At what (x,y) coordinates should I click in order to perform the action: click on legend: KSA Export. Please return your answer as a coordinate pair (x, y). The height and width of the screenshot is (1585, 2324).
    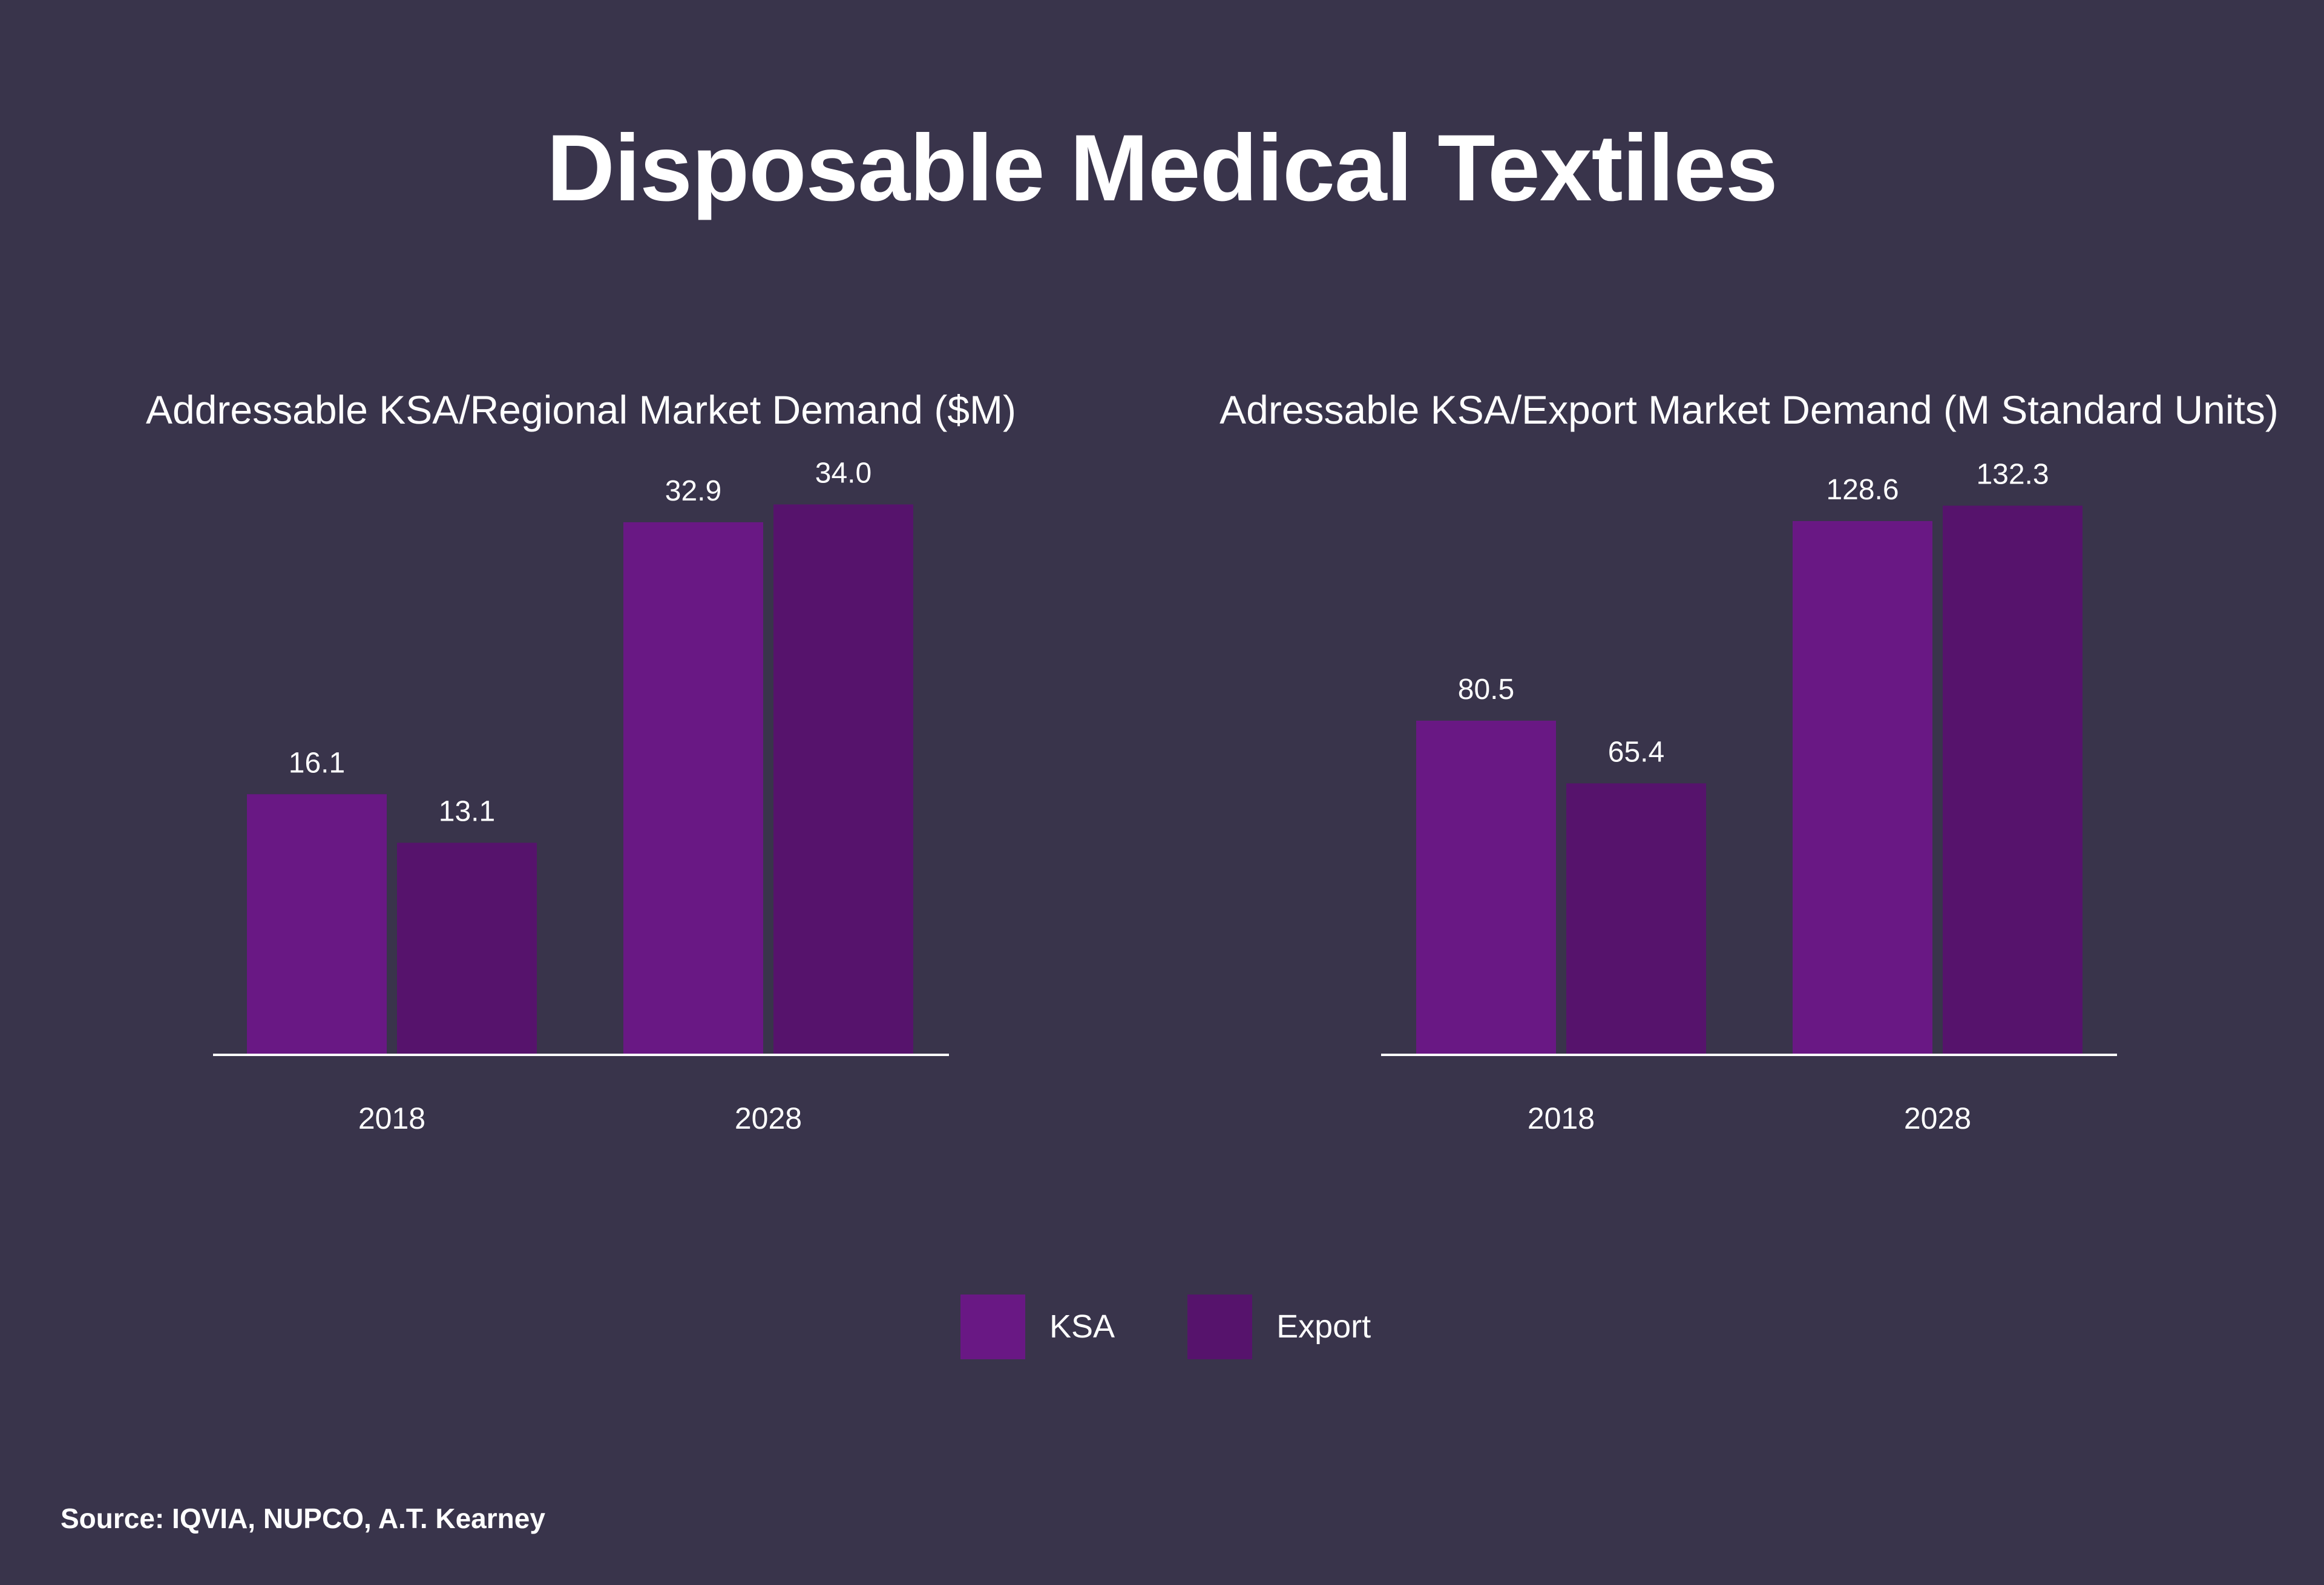
    Looking at the image, I should click on (1201, 1326).